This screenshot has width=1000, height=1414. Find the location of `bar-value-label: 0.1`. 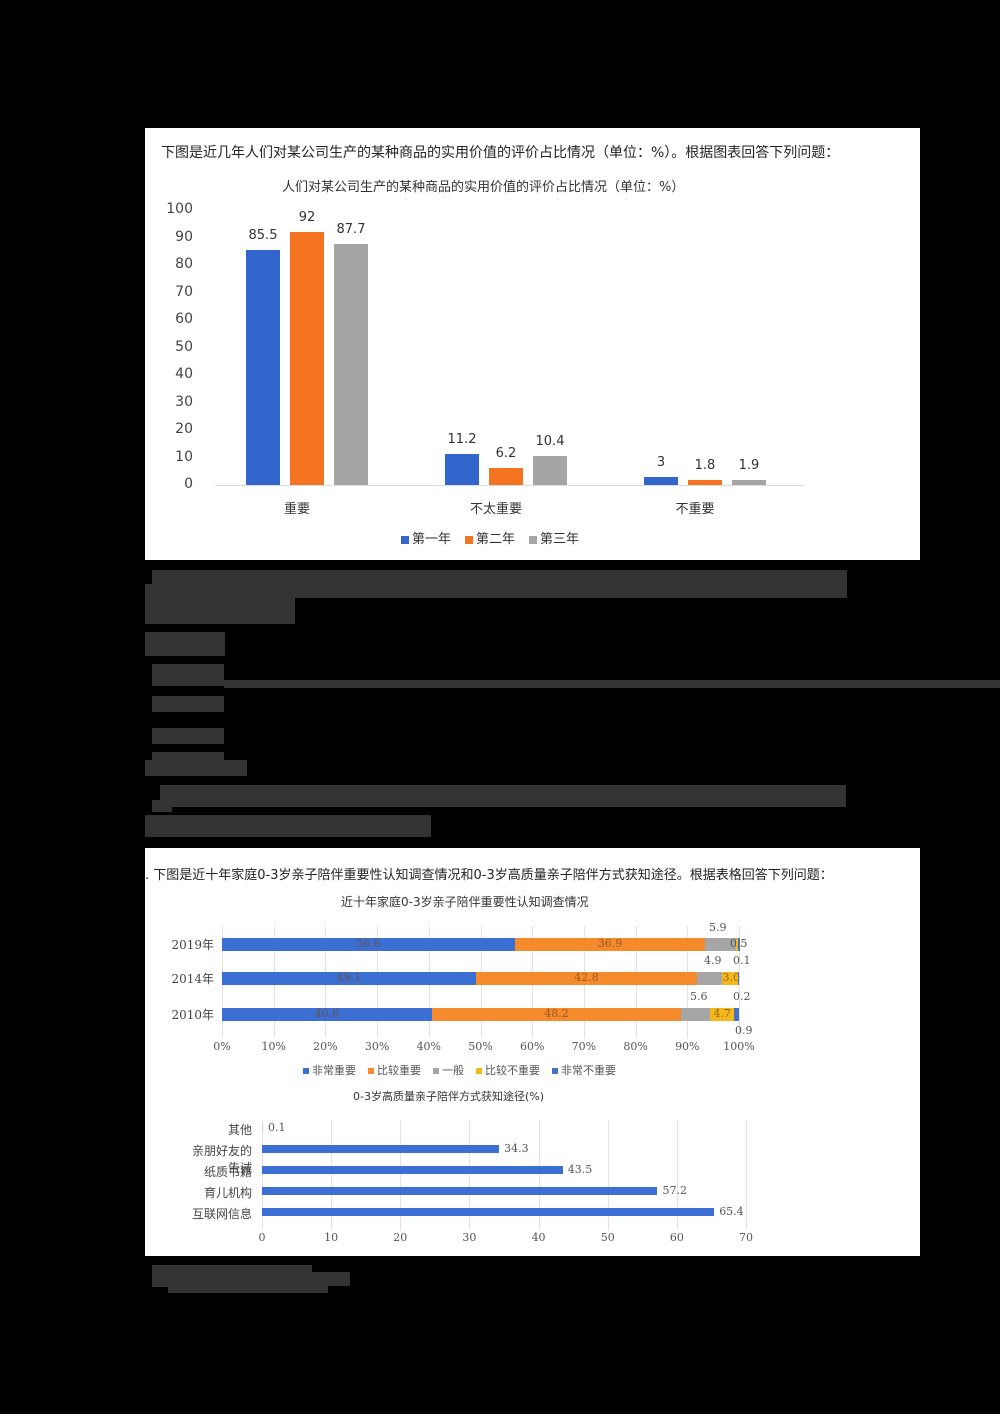

bar-value-label: 0.1 is located at coordinates (277, 1127).